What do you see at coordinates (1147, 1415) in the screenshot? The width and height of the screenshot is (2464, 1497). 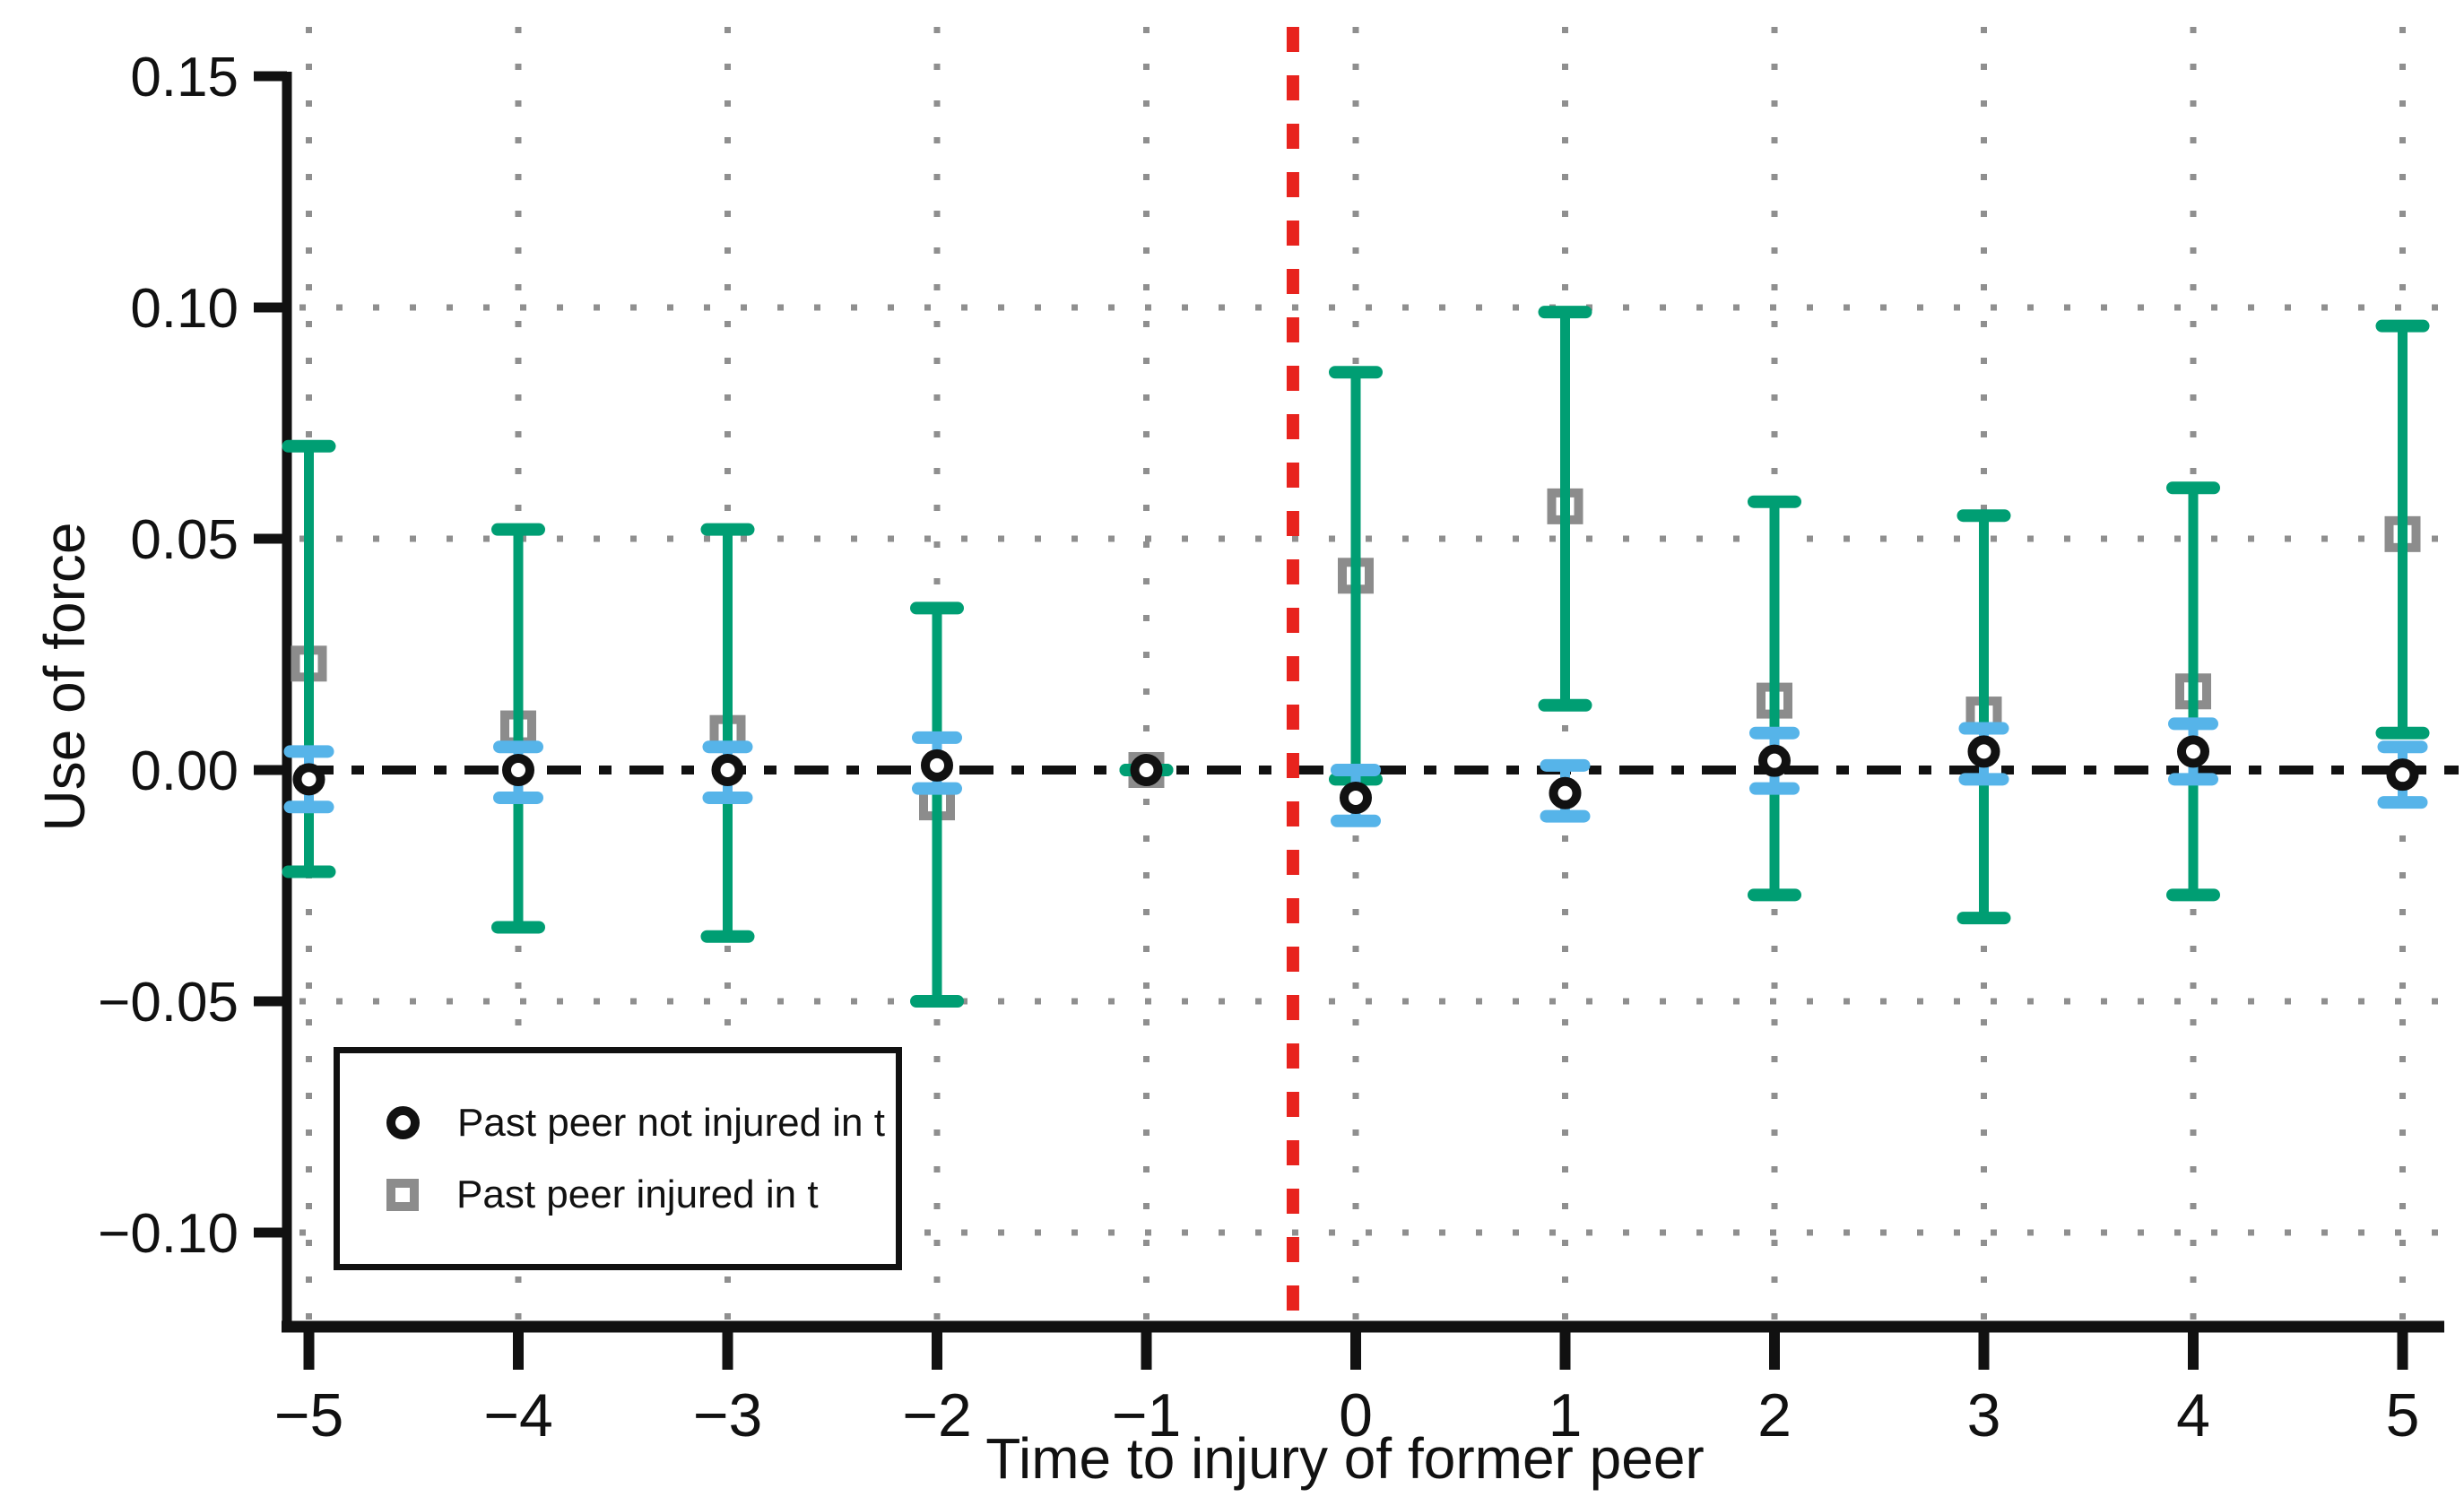 I see `x-tick-label: −1` at bounding box center [1147, 1415].